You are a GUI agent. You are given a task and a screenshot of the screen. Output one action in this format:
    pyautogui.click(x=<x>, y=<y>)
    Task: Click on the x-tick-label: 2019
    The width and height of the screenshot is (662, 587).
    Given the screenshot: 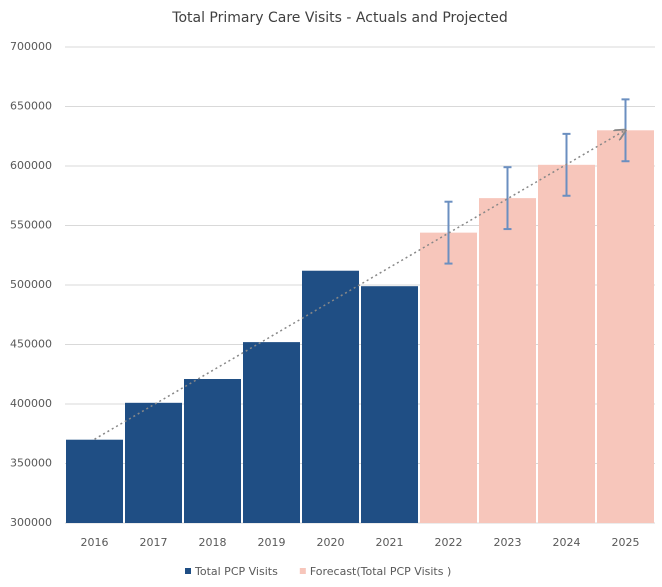 What is the action you would take?
    pyautogui.click(x=272, y=542)
    